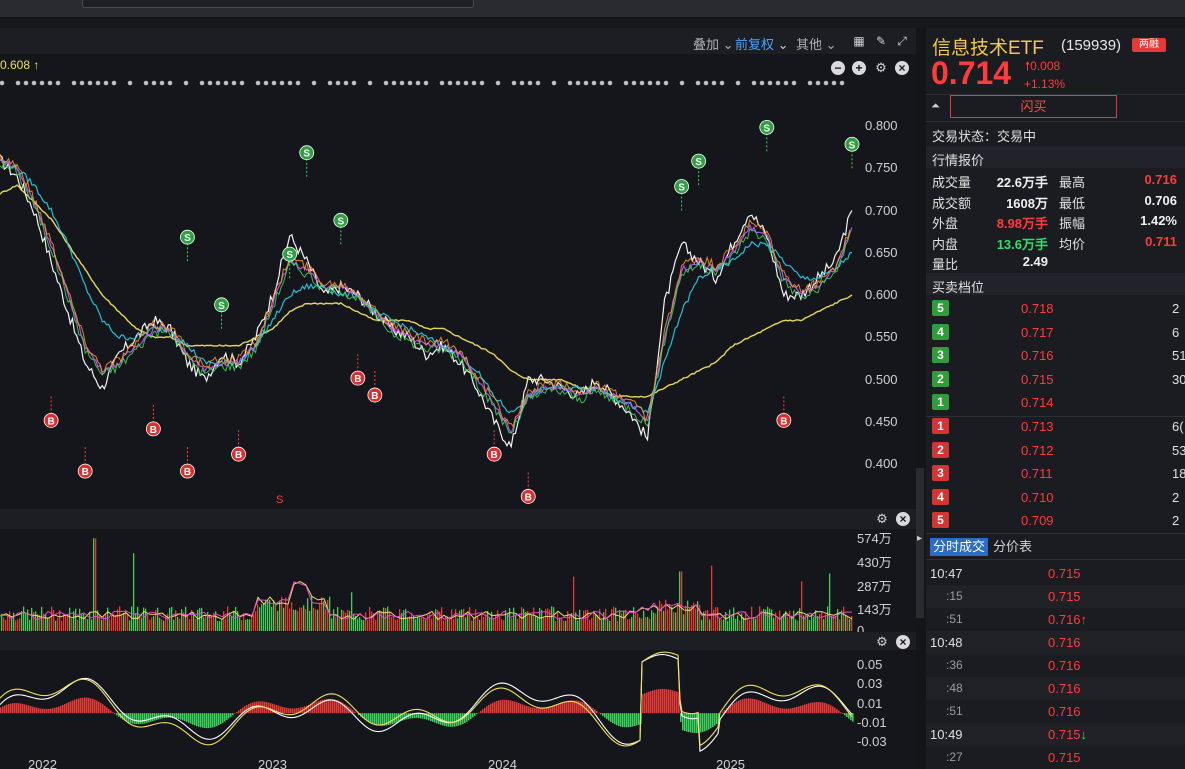 The height and width of the screenshot is (769, 1185). I want to click on grid-layout-icon: ▦, so click(859, 41).